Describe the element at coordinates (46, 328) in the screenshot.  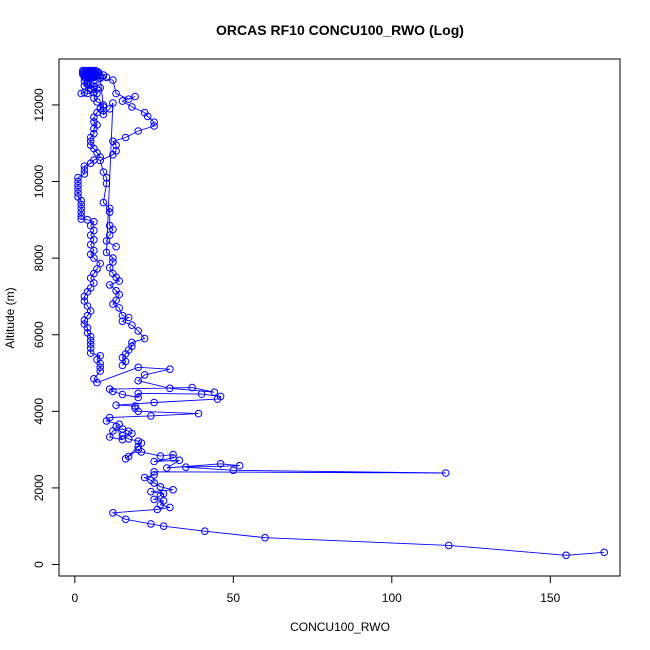
I see `y-axis: 0 2000 4000 6000 8000 10000 12000` at that location.